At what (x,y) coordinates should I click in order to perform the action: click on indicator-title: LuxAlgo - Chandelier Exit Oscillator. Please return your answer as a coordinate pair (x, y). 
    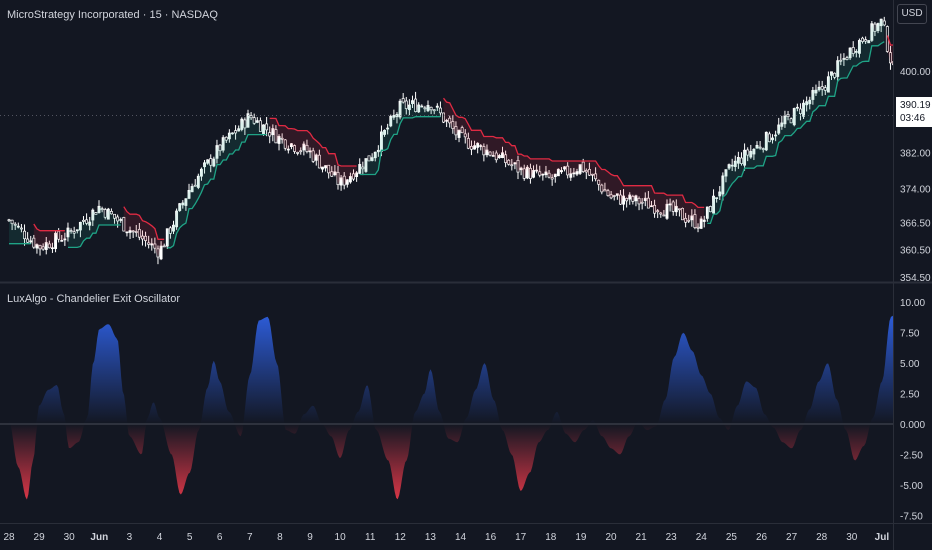
    Looking at the image, I should click on (94, 299).